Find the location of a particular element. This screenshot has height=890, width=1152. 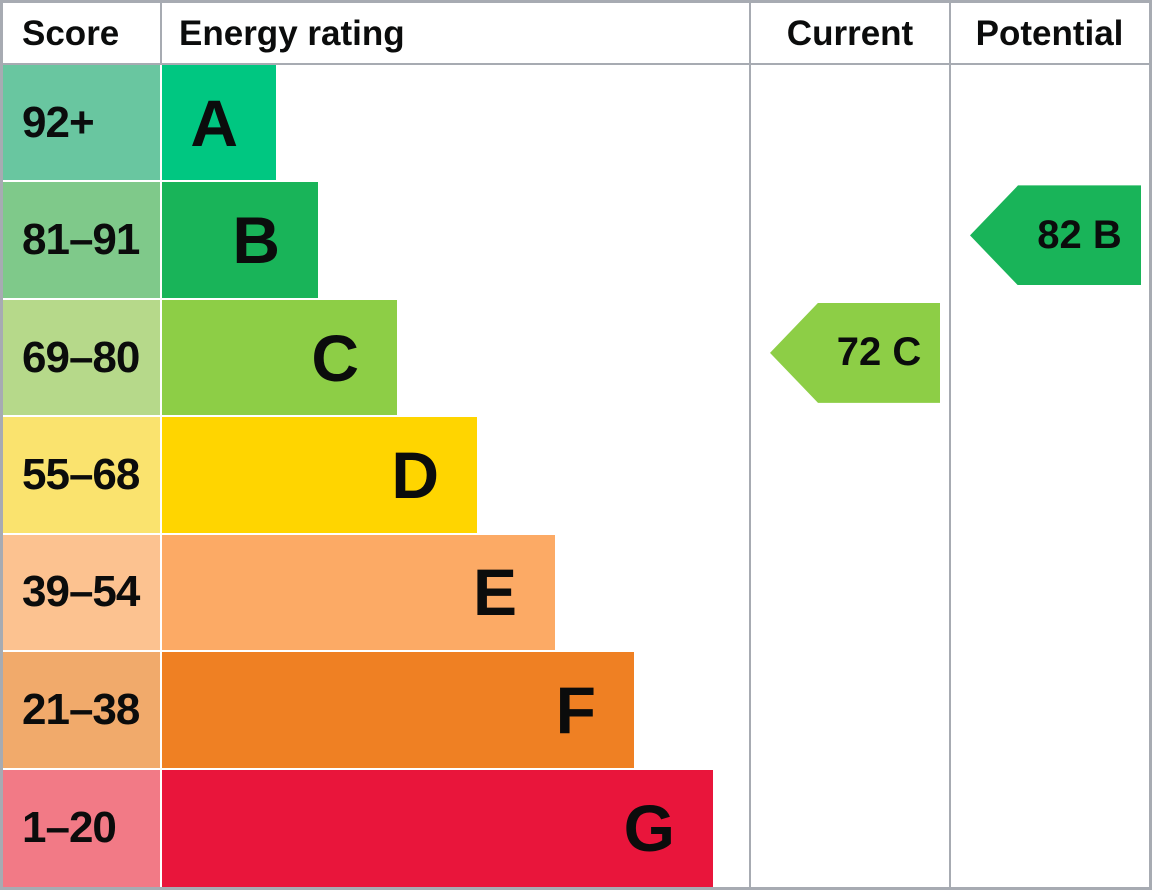

rating-bar-c: C is located at coordinates (279, 357).